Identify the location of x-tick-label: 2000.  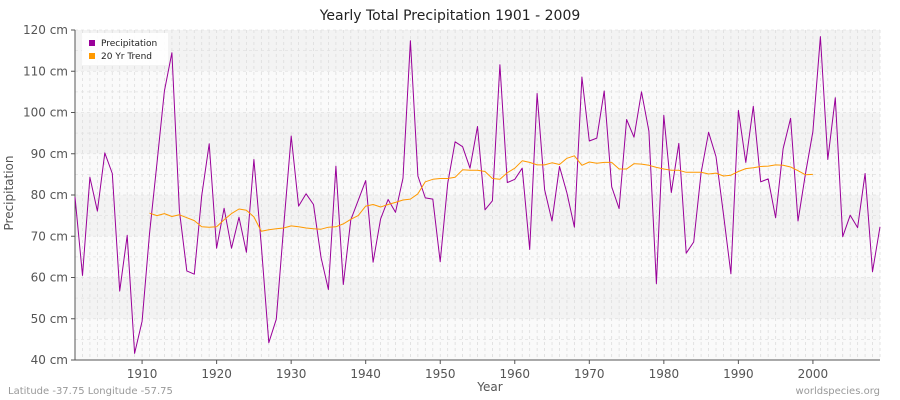
(813, 374).